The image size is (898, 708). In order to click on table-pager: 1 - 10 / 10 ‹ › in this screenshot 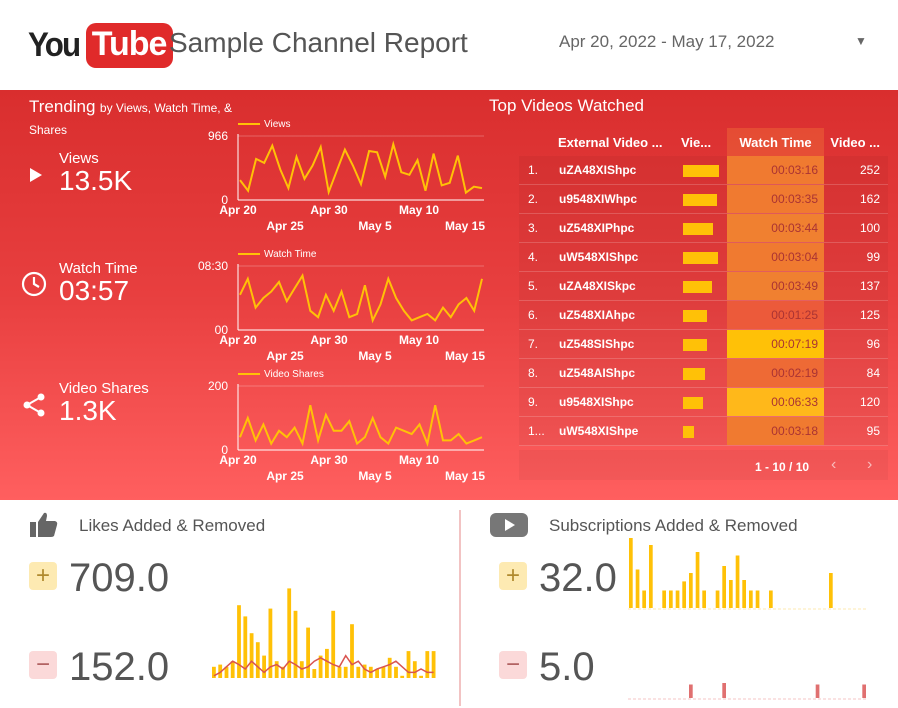, I will do `click(703, 465)`.